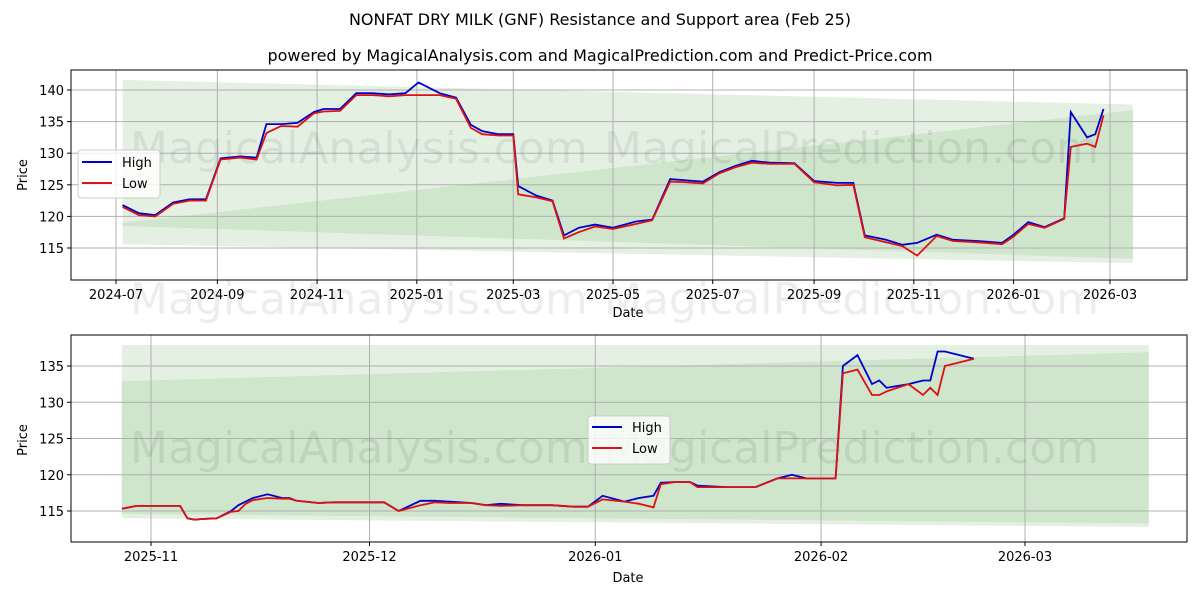 This screenshot has height=600, width=1200. What do you see at coordinates (713, 295) in the screenshot?
I see `x-tick-label: 2025-07` at bounding box center [713, 295].